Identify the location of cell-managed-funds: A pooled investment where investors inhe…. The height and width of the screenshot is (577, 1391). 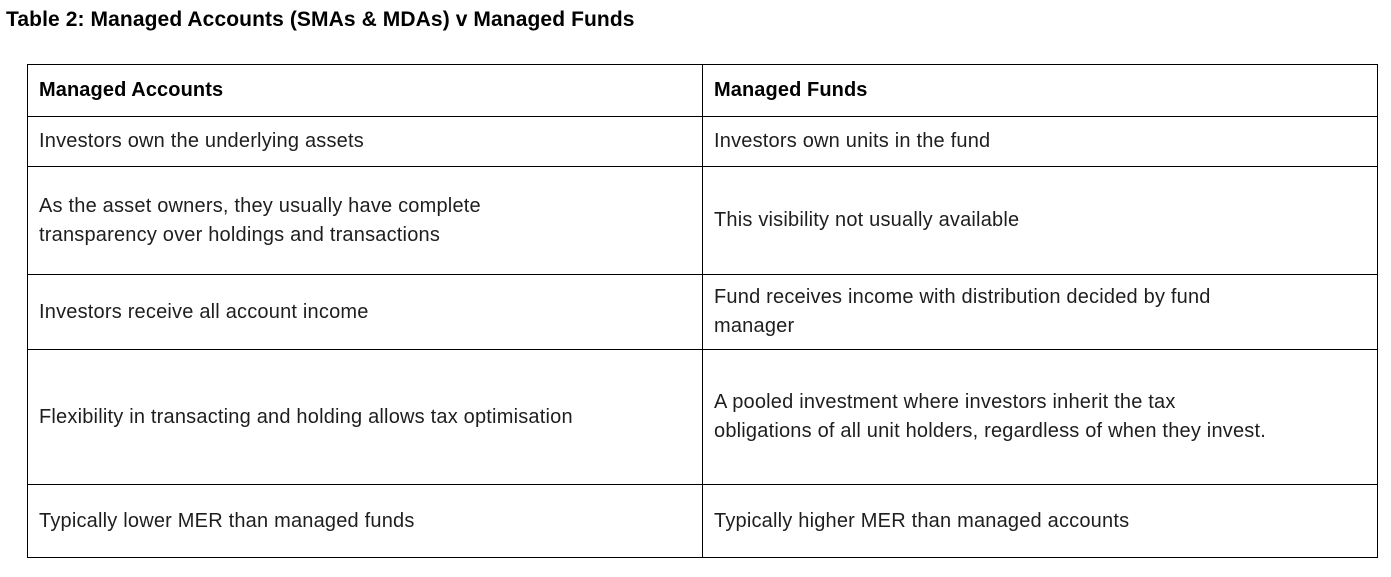
(1040, 417).